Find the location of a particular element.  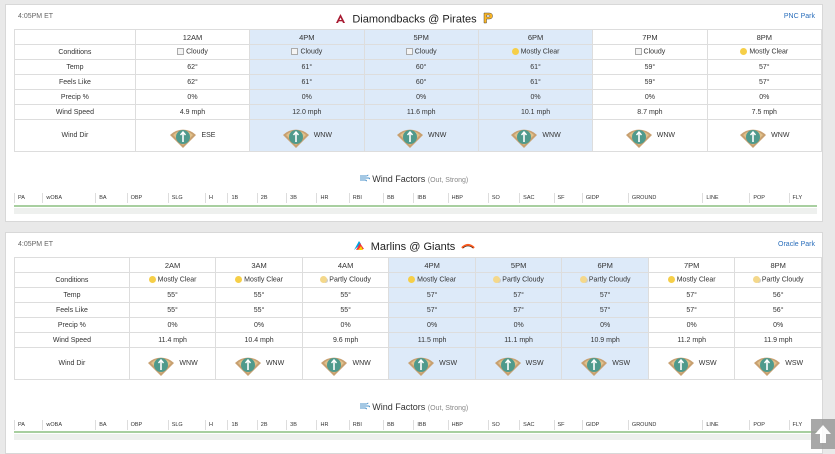

hour-header: 8PM is located at coordinates (764, 37).